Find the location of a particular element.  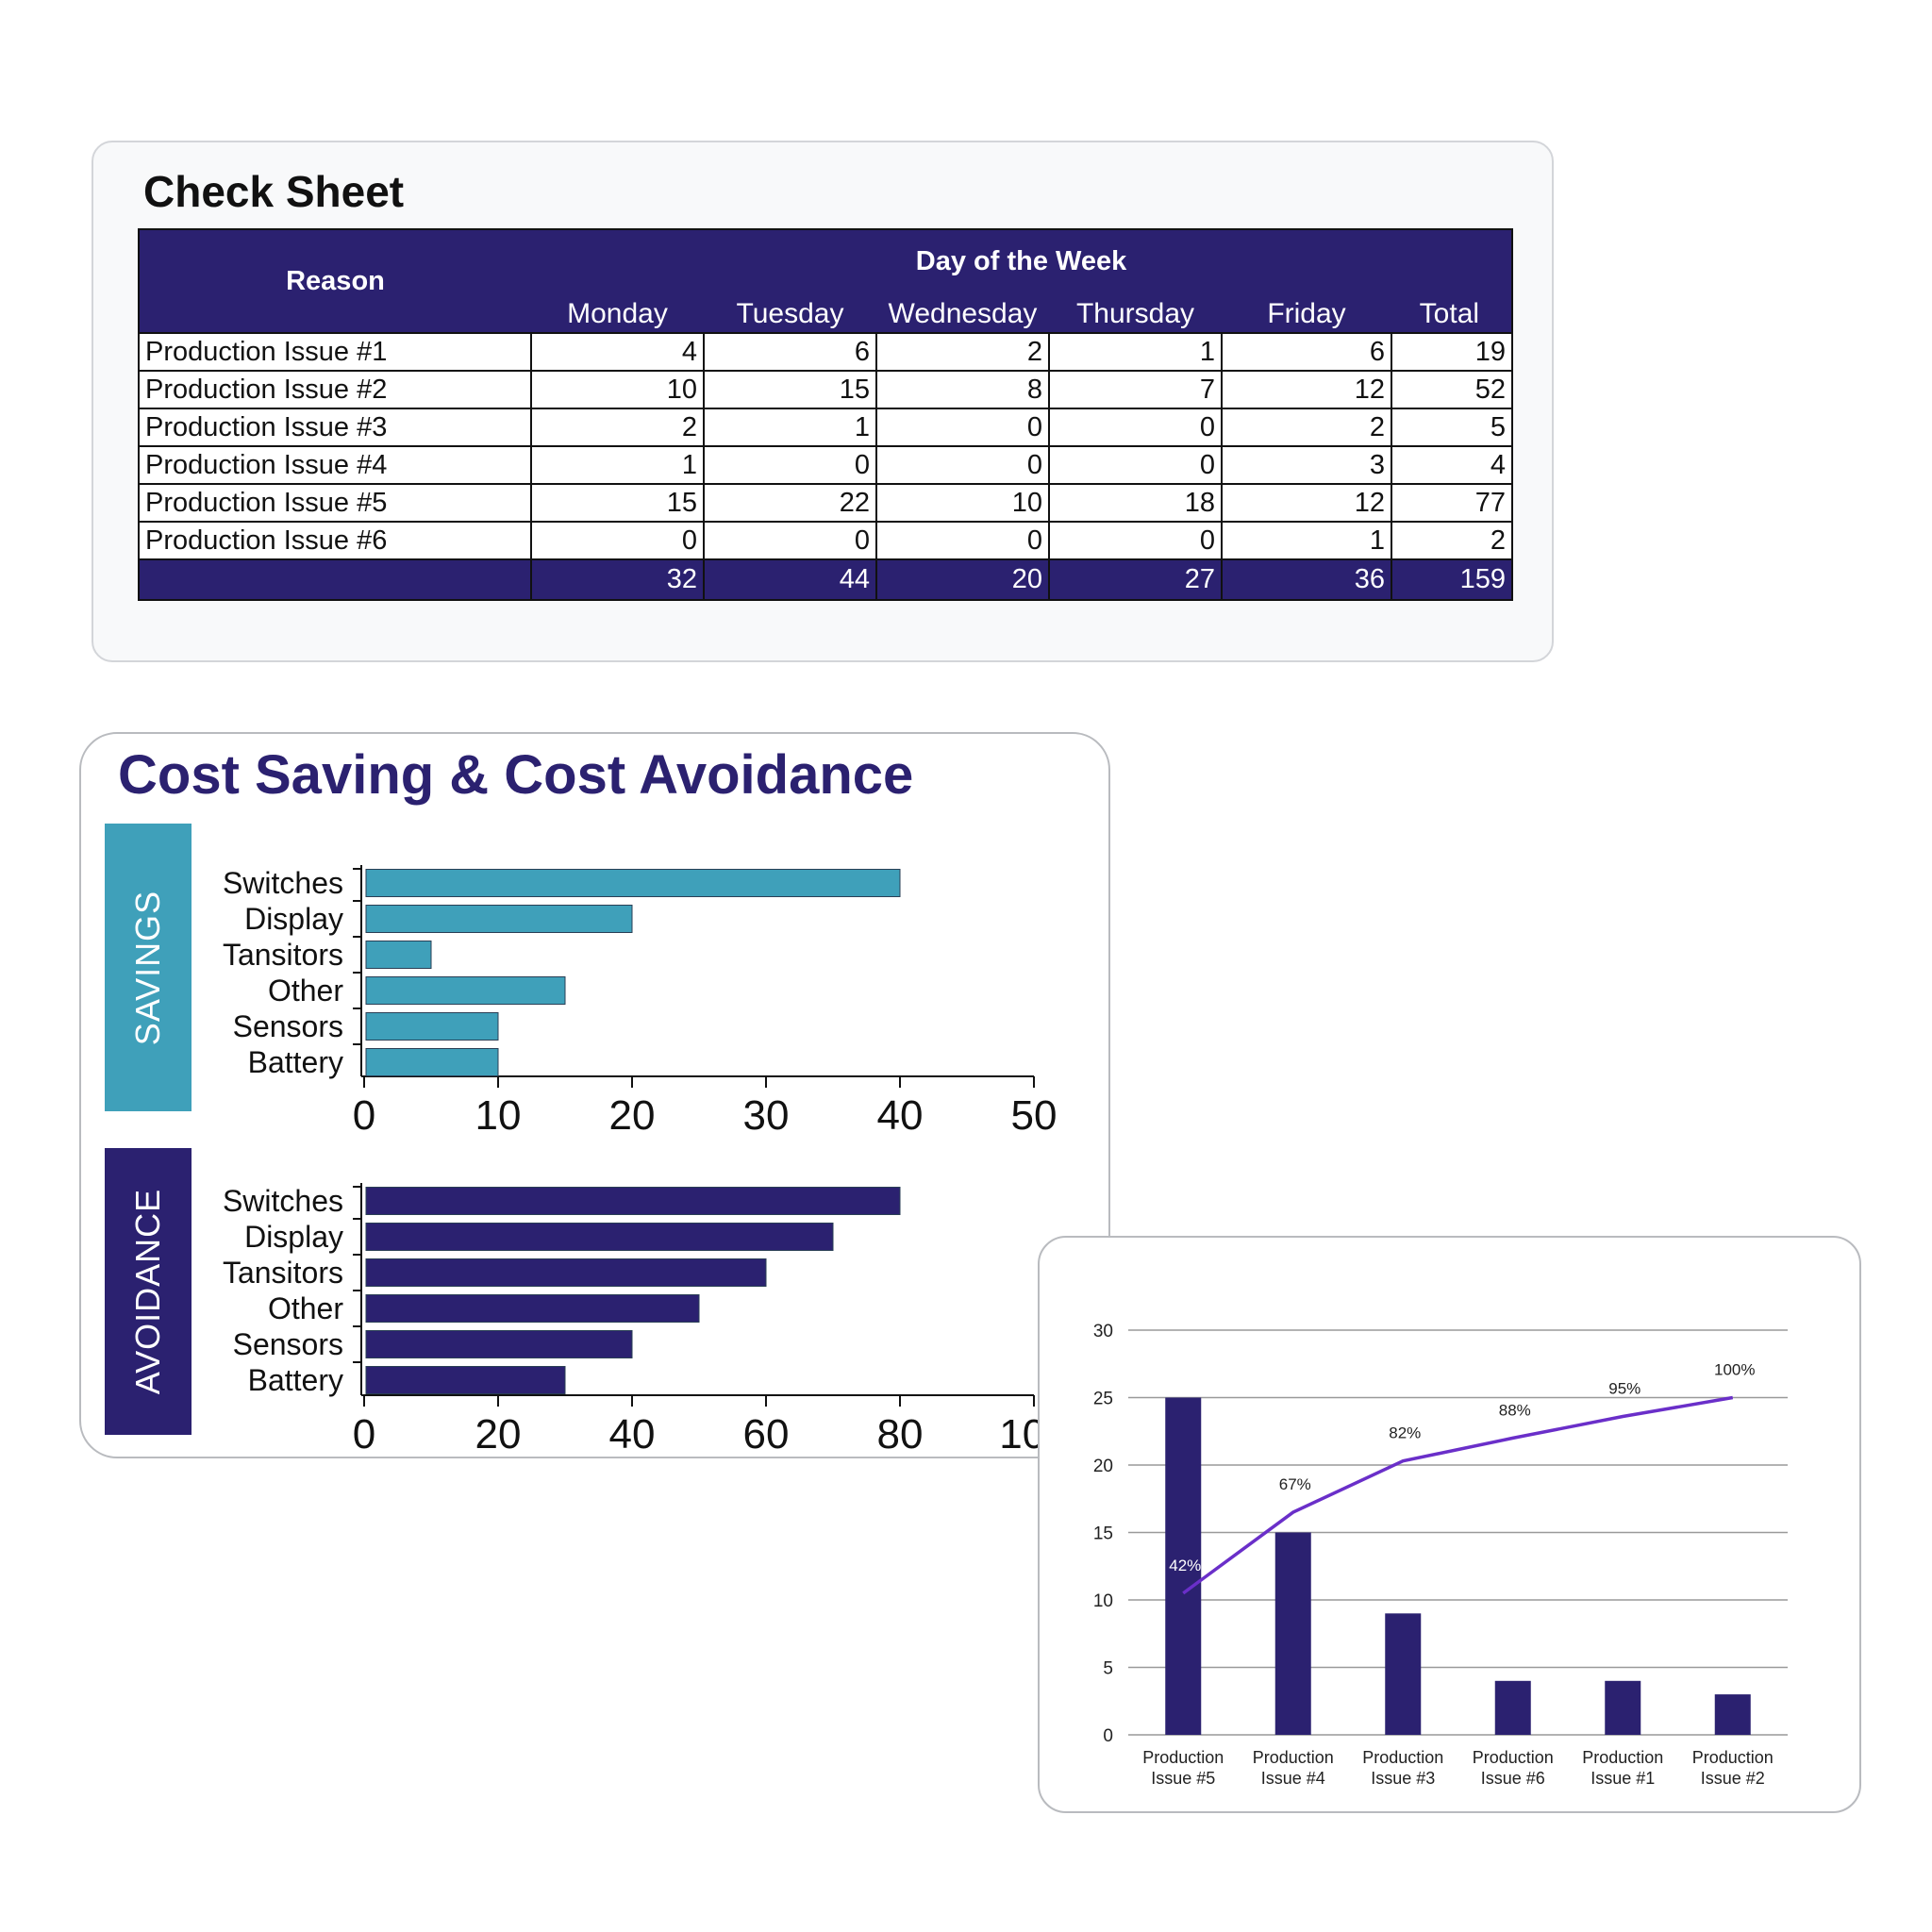

reason-cell: Production Issue #6 is located at coordinates (335, 540).